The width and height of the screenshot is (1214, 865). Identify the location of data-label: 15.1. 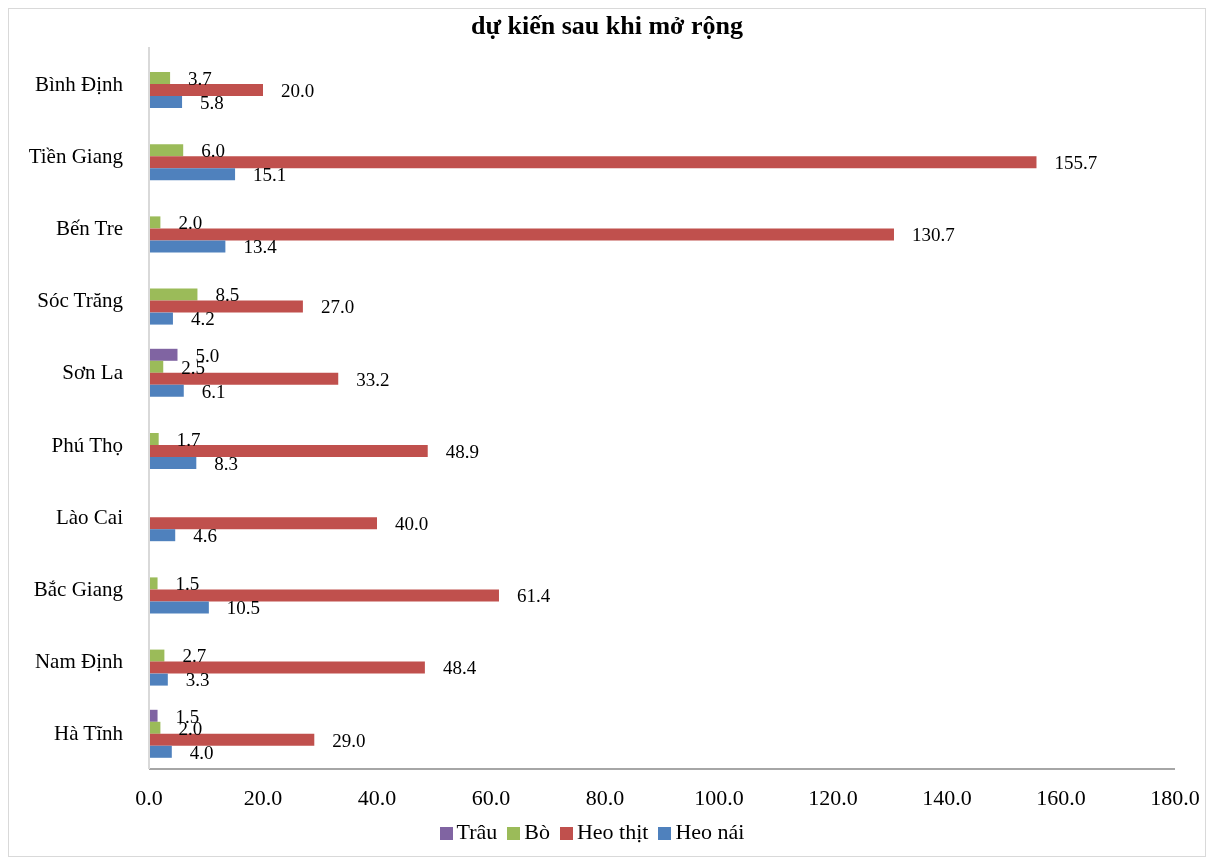
(270, 174).